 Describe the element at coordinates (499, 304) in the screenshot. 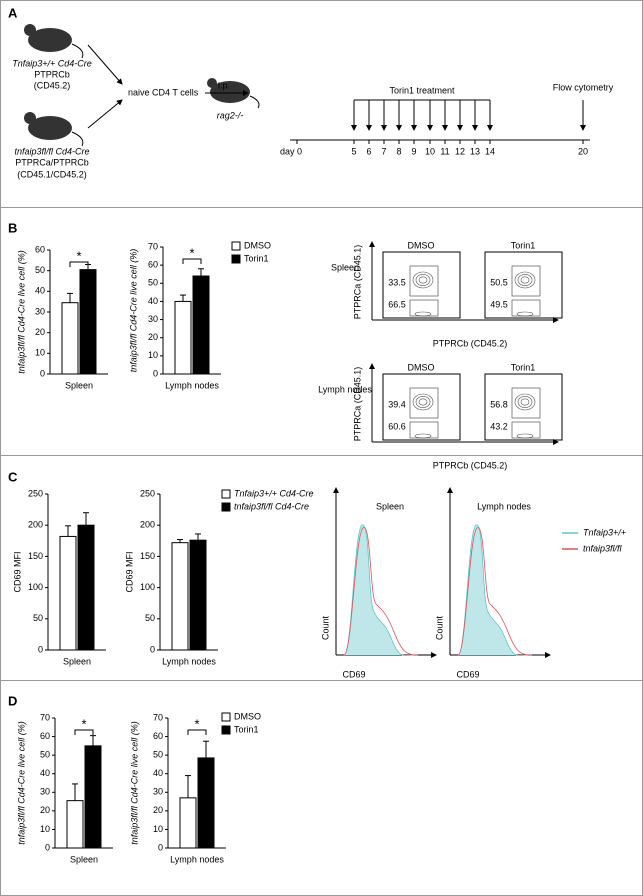

I see `gate-value: 49.5` at that location.